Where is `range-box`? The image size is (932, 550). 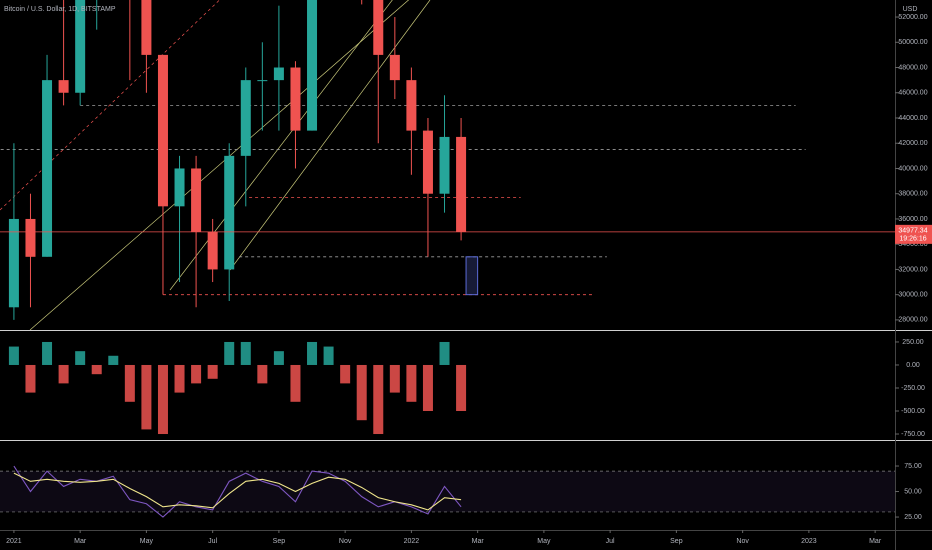
range-box is located at coordinates (472, 276).